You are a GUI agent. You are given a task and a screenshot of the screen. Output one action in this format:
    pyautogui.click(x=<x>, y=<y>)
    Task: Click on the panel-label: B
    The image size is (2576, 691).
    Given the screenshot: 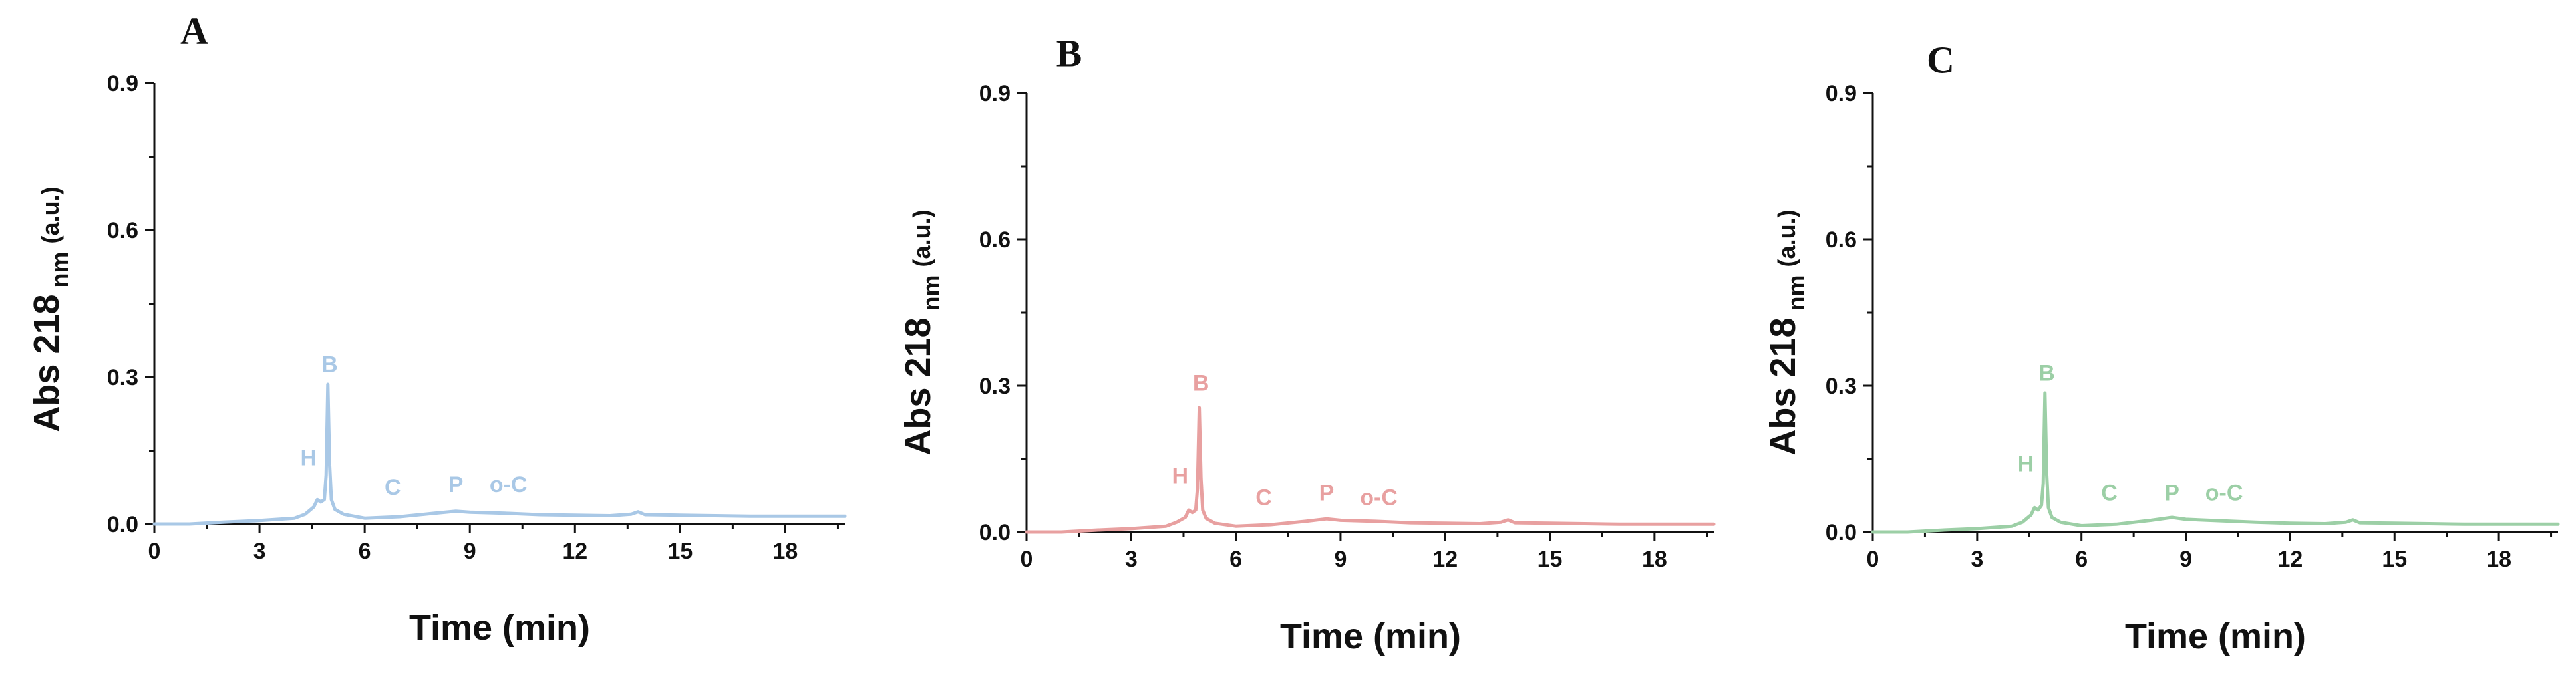 What is the action you would take?
    pyautogui.click(x=1069, y=53)
    